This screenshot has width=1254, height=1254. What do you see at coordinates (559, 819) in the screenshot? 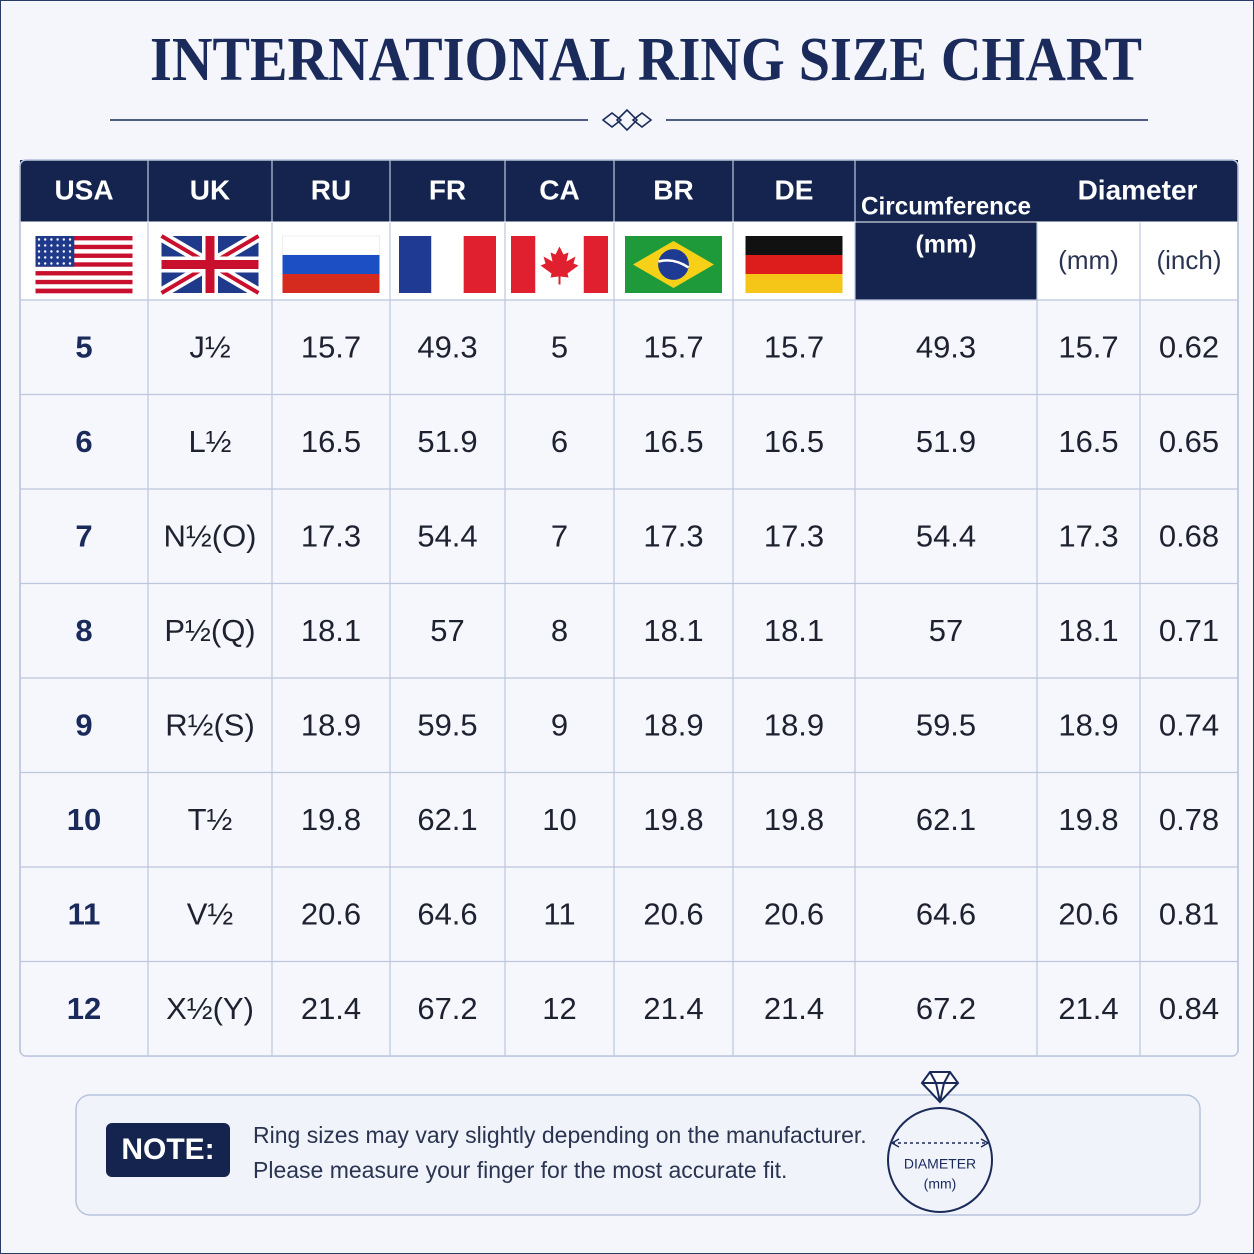
I see `size-cell: 10` at bounding box center [559, 819].